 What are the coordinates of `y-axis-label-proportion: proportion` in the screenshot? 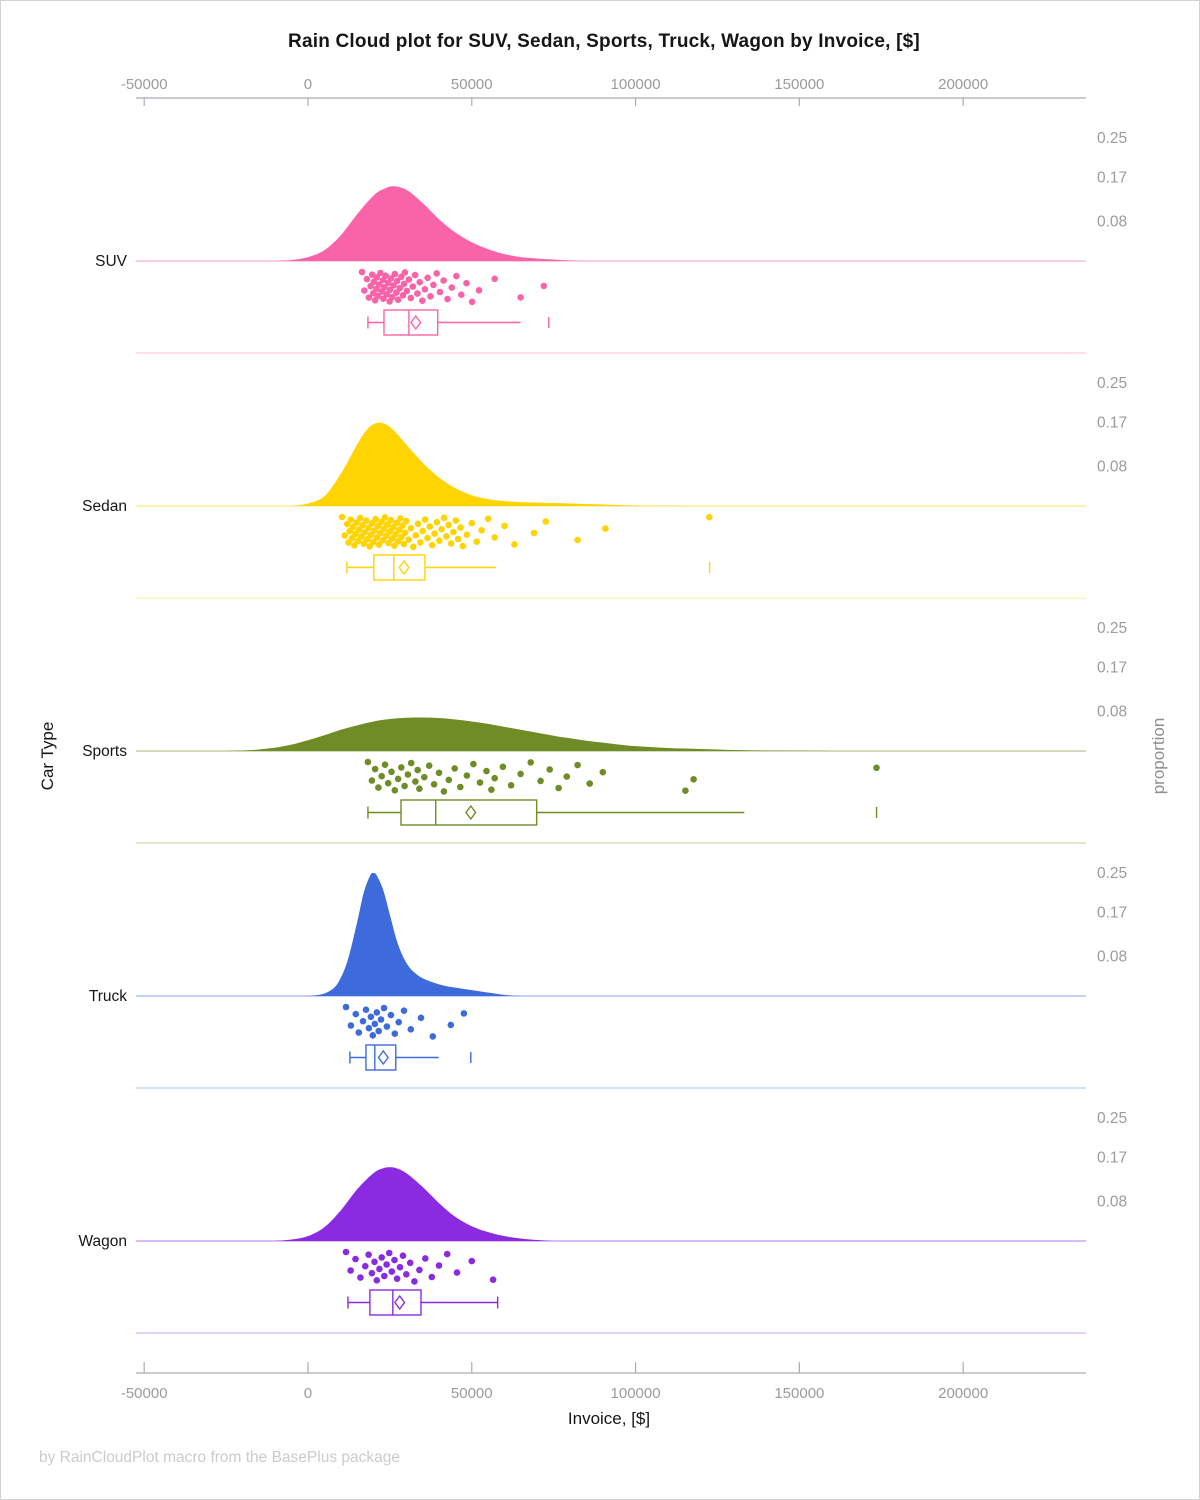 It's located at (1158, 756).